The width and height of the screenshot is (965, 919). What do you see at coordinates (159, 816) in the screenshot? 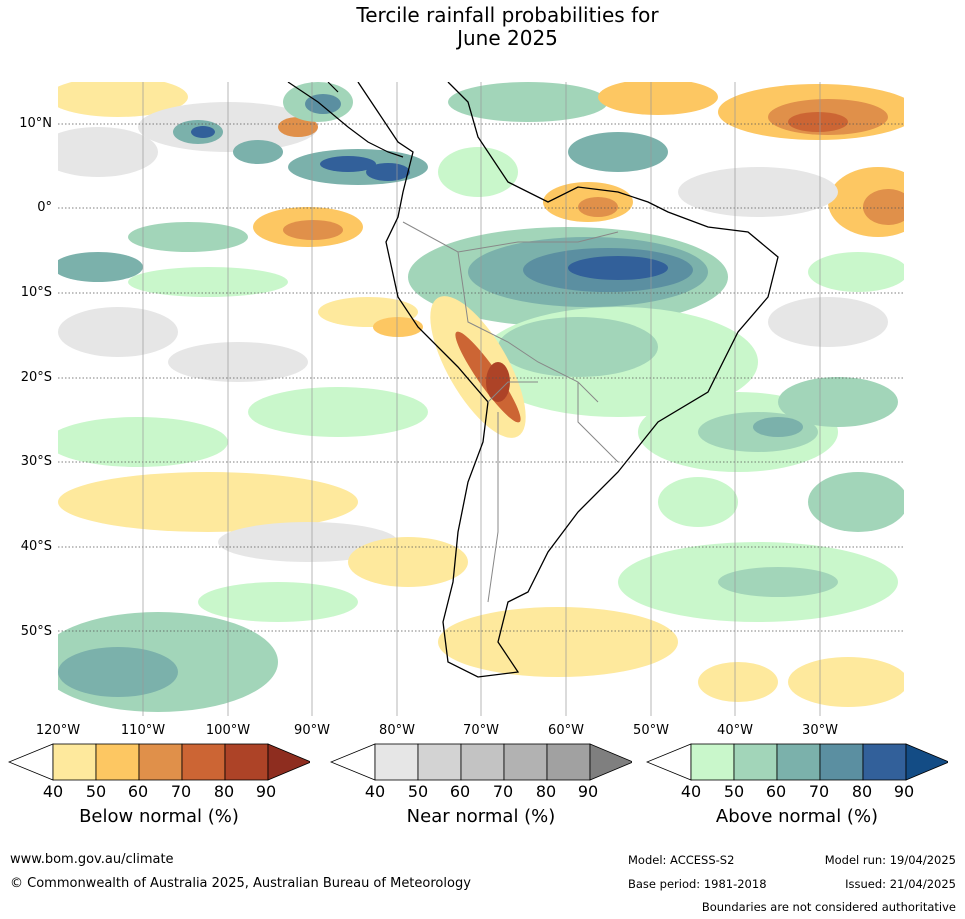
I see `below-normal-label: Below normal (%)` at bounding box center [159, 816].